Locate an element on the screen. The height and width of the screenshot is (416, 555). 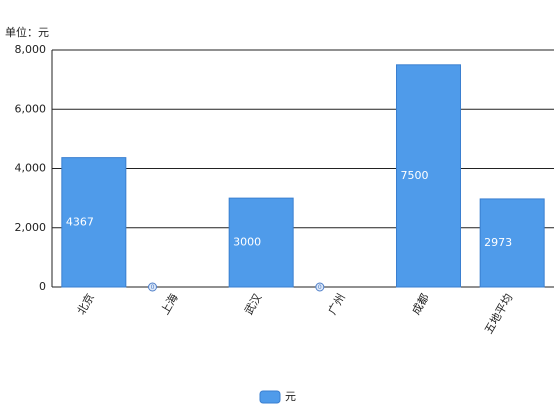
data-label: 7500 is located at coordinates (415, 175).